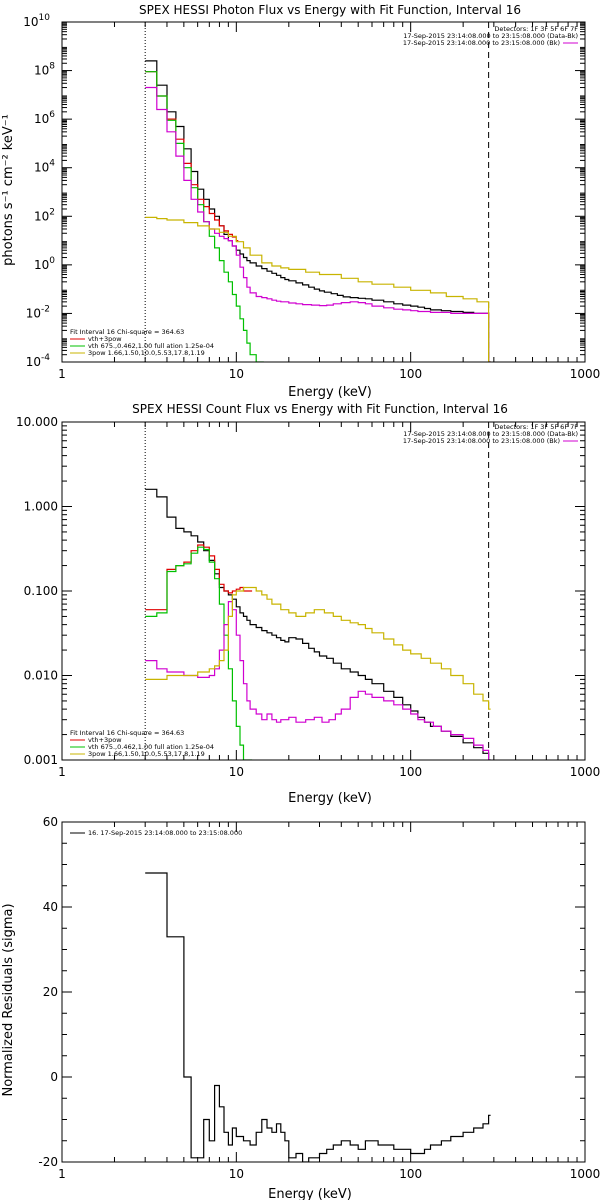 The width and height of the screenshot is (600, 1200). What do you see at coordinates (41, 591) in the screenshot?
I see `y-tick-label: 0.100` at bounding box center [41, 591].